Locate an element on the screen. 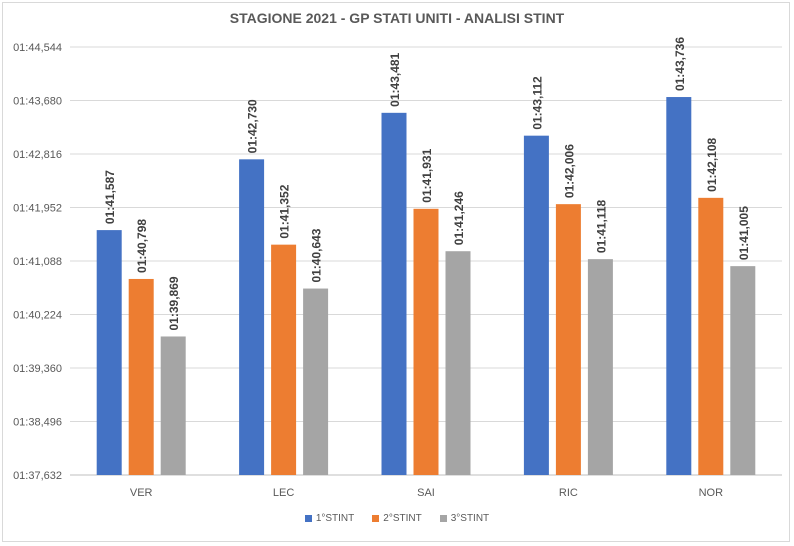 Image resolution: width=794 pixels, height=546 pixels. data-label: 01:41,246 is located at coordinates (459, 218).